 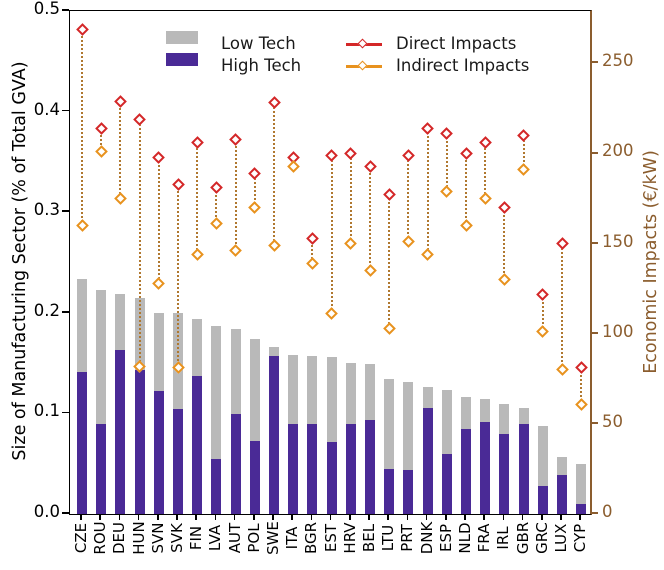 I want to click on legend-diamond-icon-indirect, so click(x=362, y=65).